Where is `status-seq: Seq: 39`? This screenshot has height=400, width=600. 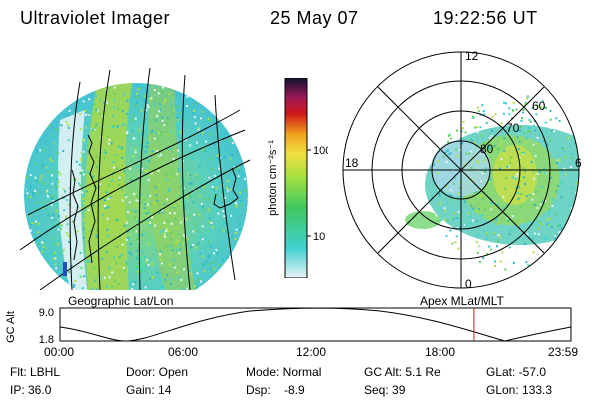 status-seq: Seq: 39 is located at coordinates (385, 390).